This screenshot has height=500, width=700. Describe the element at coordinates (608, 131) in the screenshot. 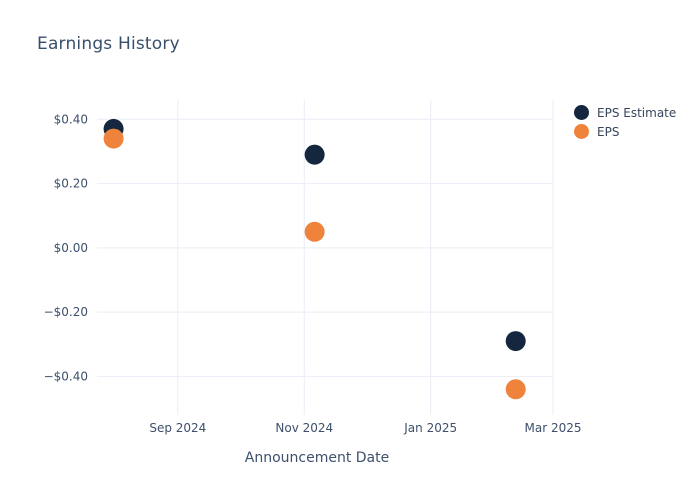

I see `legend-label-eps: EPS` at that location.